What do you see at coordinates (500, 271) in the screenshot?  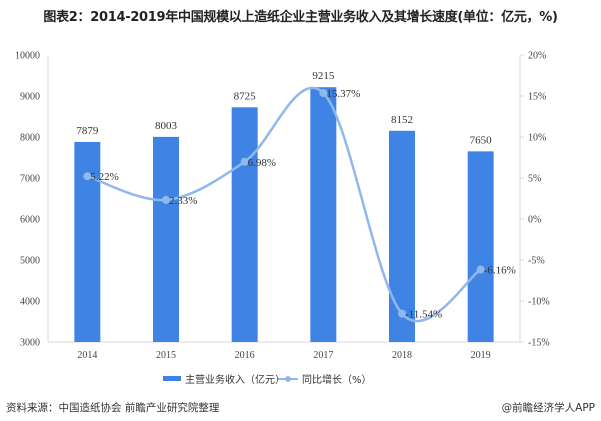 I see `growth-value-label: -6.16%` at bounding box center [500, 271].